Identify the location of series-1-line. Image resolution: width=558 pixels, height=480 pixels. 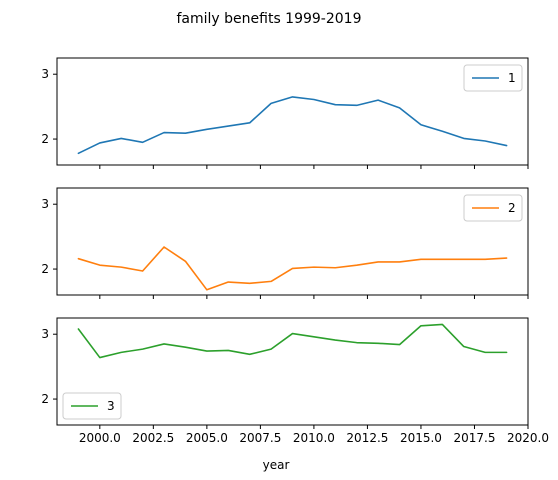
(292, 125).